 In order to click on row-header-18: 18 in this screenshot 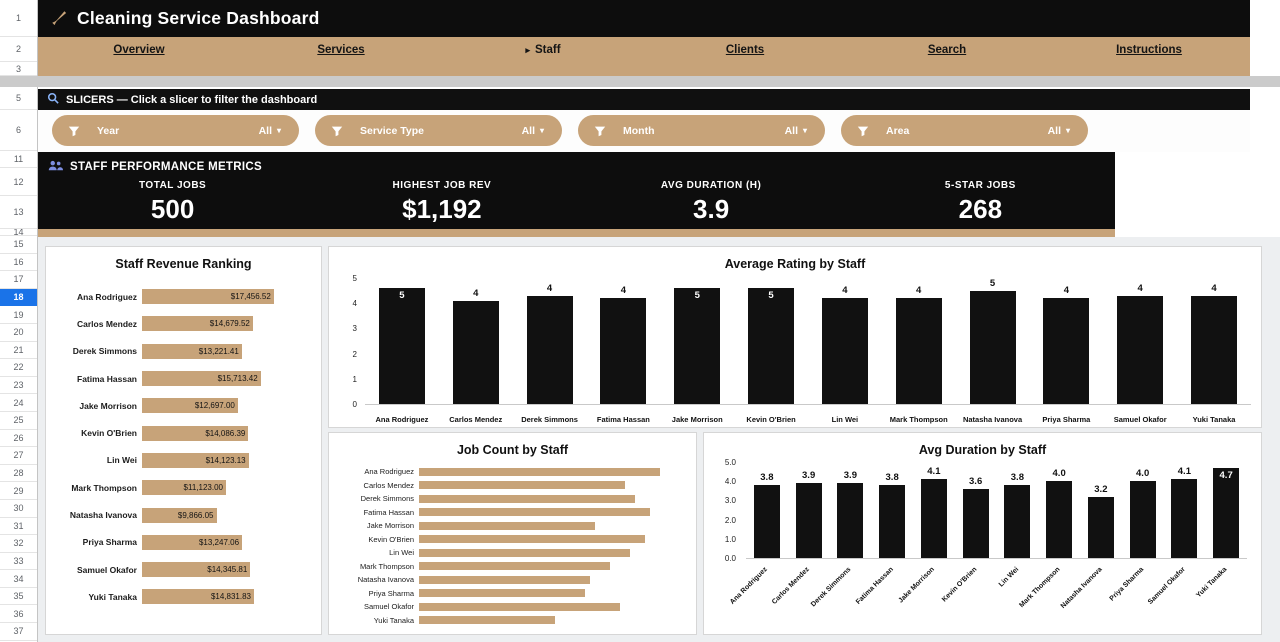, I will do `click(18, 297)`.